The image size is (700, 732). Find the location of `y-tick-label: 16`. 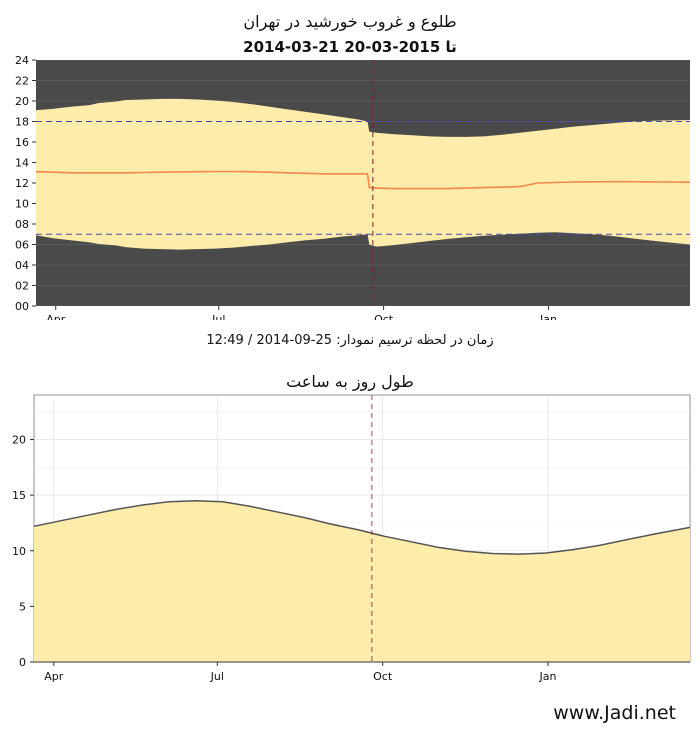

y-tick-label: 16 is located at coordinates (22, 142).